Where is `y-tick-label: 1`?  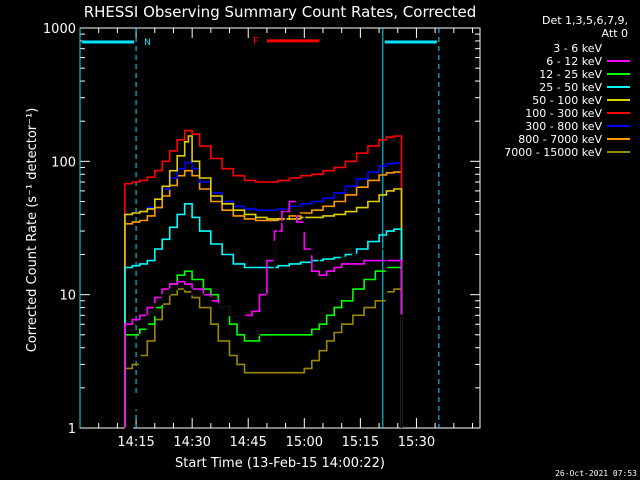
y-tick-label: 1 is located at coordinates (72, 429).